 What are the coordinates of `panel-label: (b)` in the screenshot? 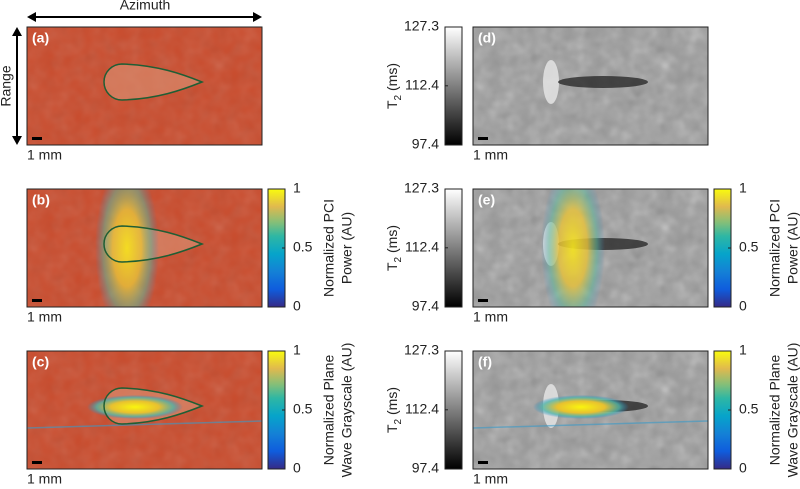 It's located at (41, 200).